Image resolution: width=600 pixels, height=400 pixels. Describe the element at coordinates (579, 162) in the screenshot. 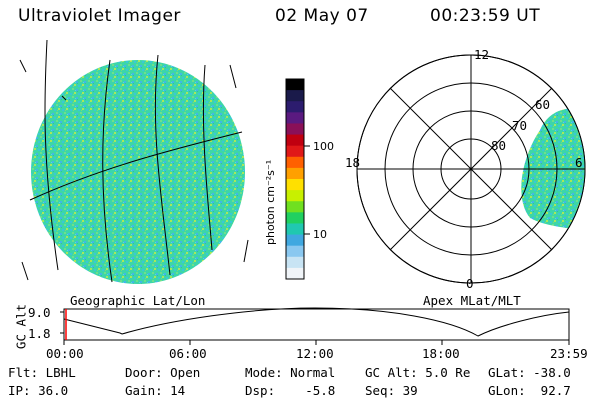

I see `polar-mlt-label-6: 6` at that location.